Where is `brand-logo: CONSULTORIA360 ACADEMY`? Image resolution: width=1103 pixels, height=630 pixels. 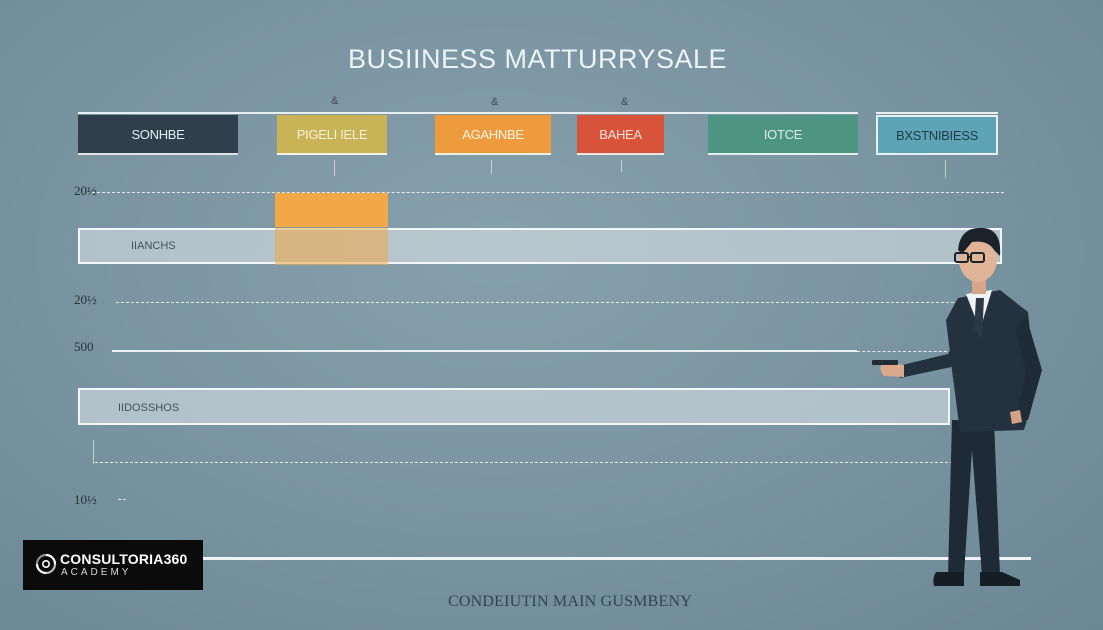
brand-logo: CONSULTORIA360 ACADEMY is located at coordinates (113, 565).